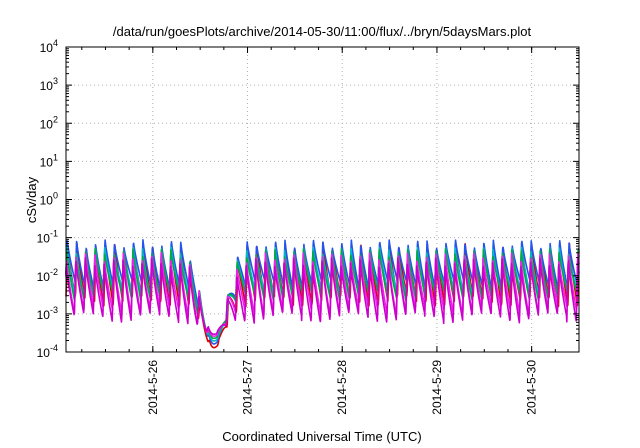  I want to click on x-tick-label: 2014-5-30, so click(532, 387).